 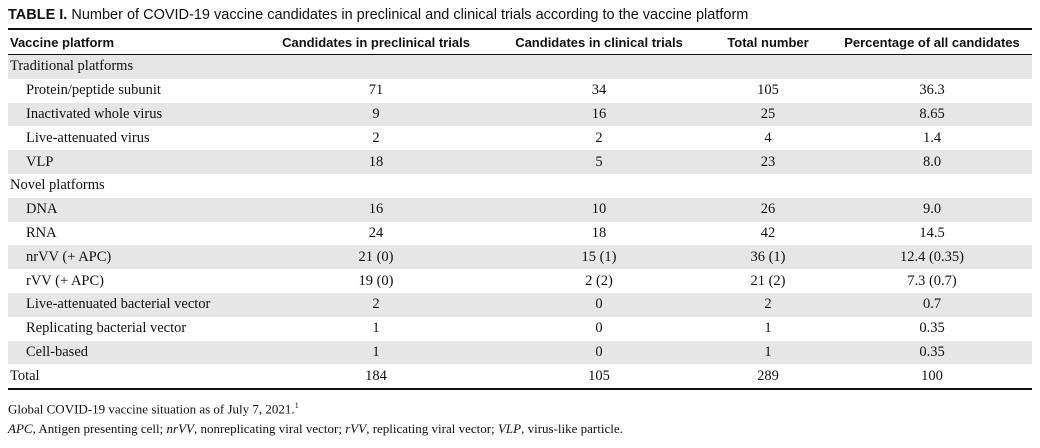 What do you see at coordinates (768, 114) in the screenshot?
I see `value-cell: 25` at bounding box center [768, 114].